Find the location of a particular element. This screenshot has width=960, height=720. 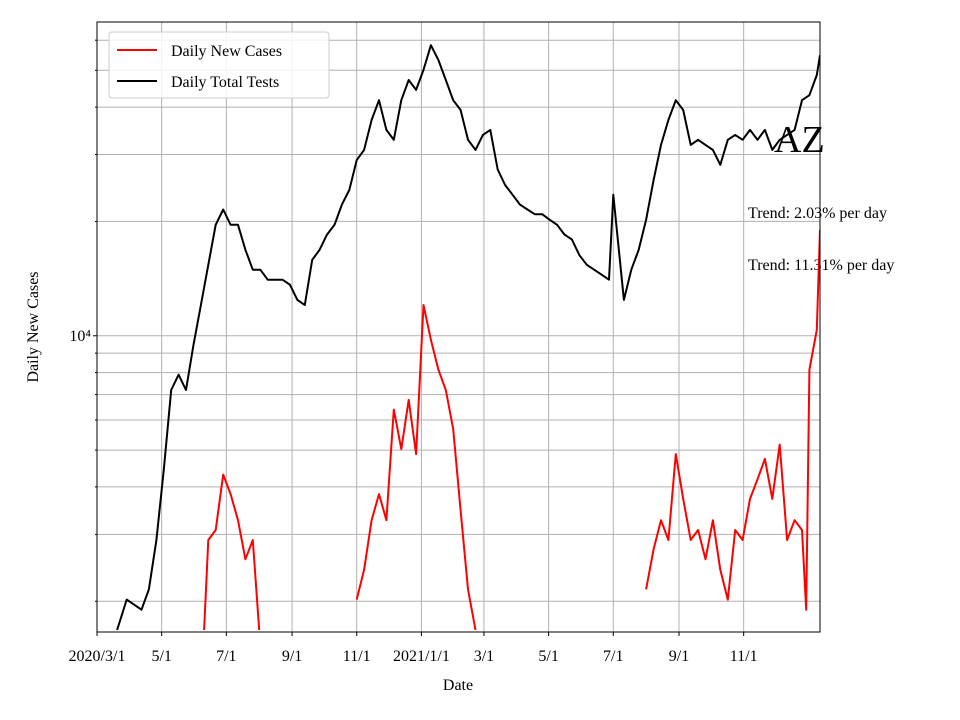

legend-label: Daily Total Tests is located at coordinates (225, 82).